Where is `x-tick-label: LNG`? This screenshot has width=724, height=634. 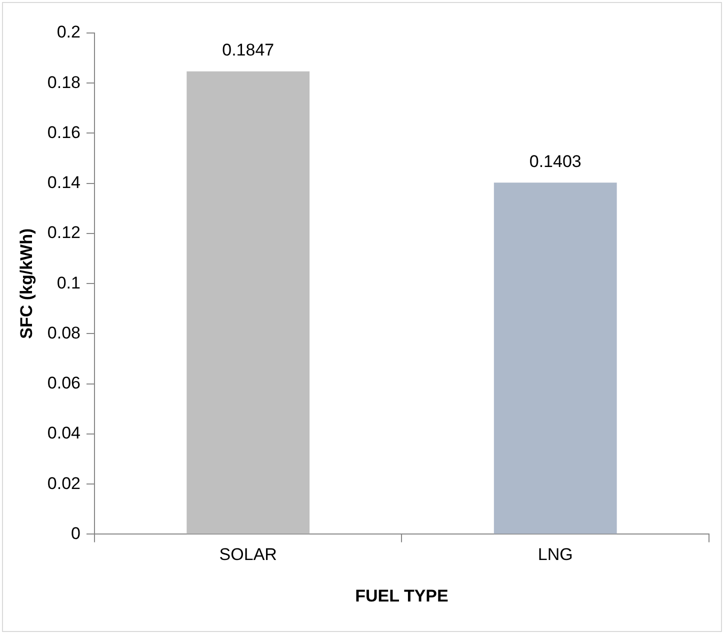 x-tick-label: LNG is located at coordinates (555, 554).